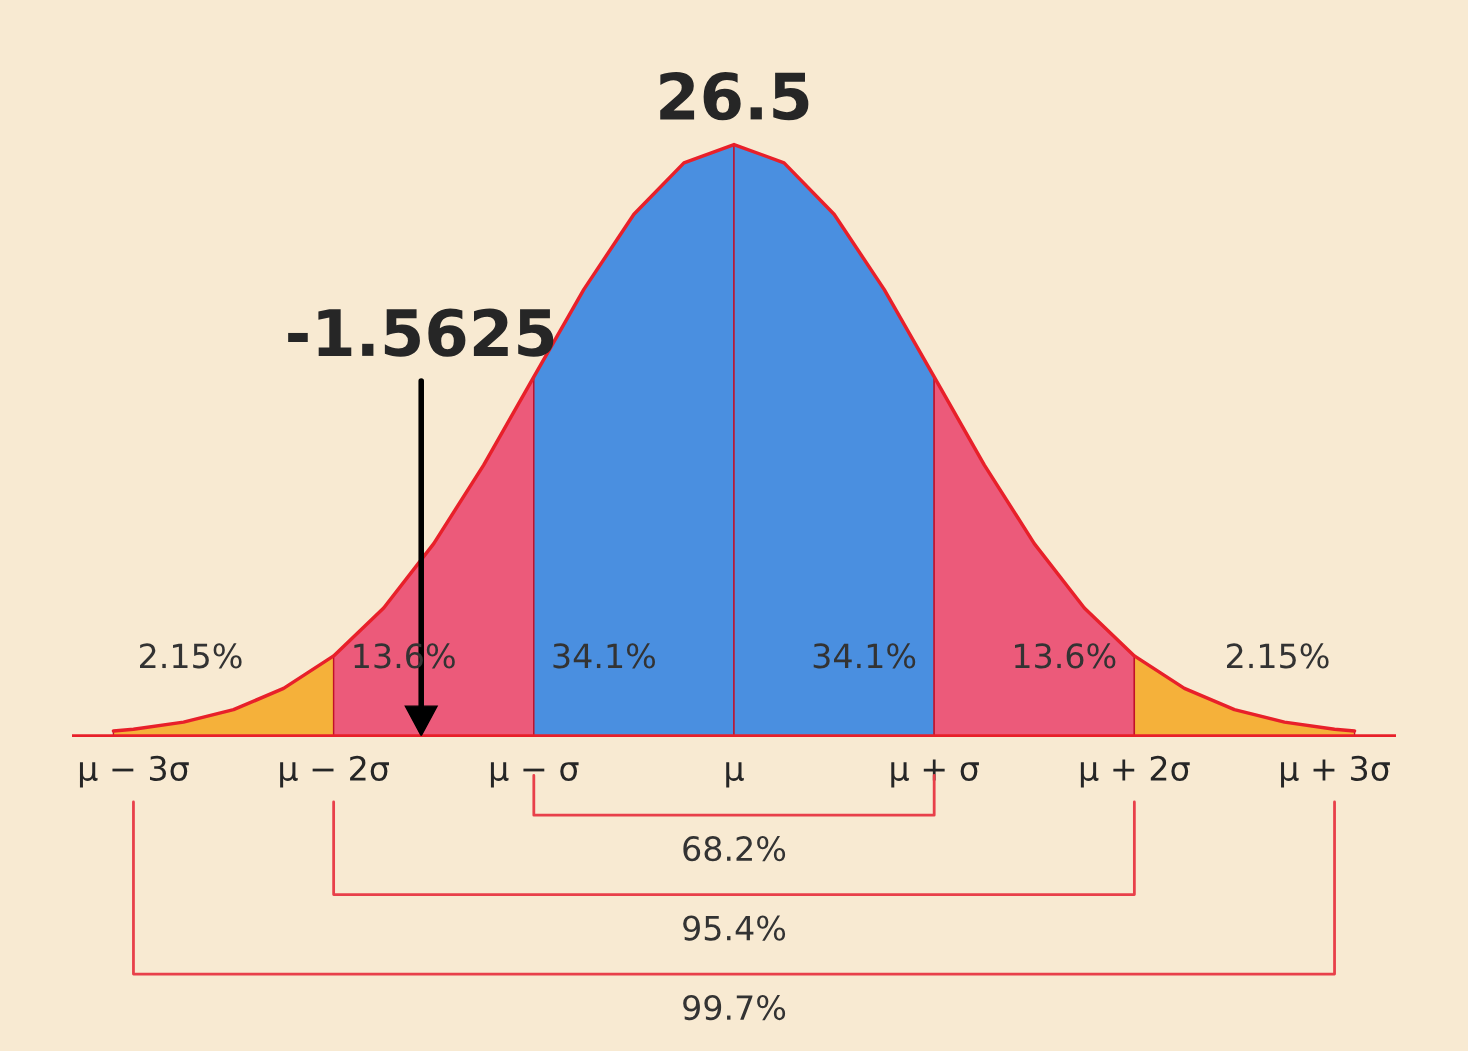  Describe the element at coordinates (734, 849) in the screenshot. I see `text: 68.2%` at that location.